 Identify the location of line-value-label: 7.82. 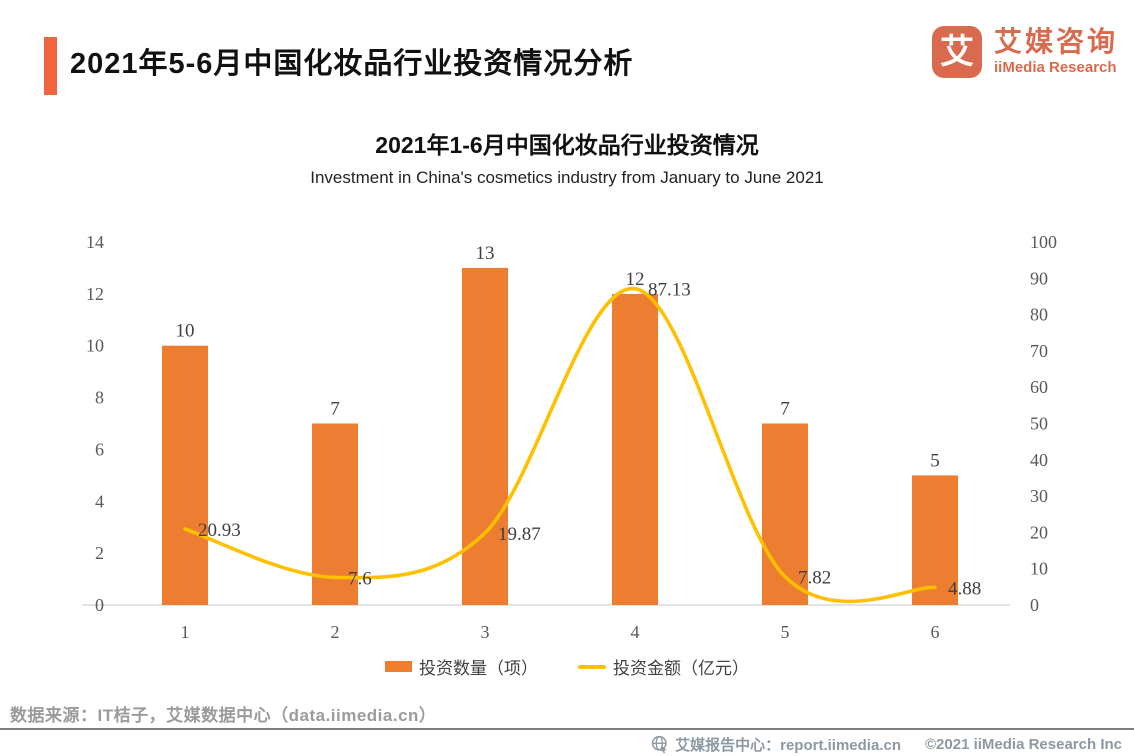
(814, 578).